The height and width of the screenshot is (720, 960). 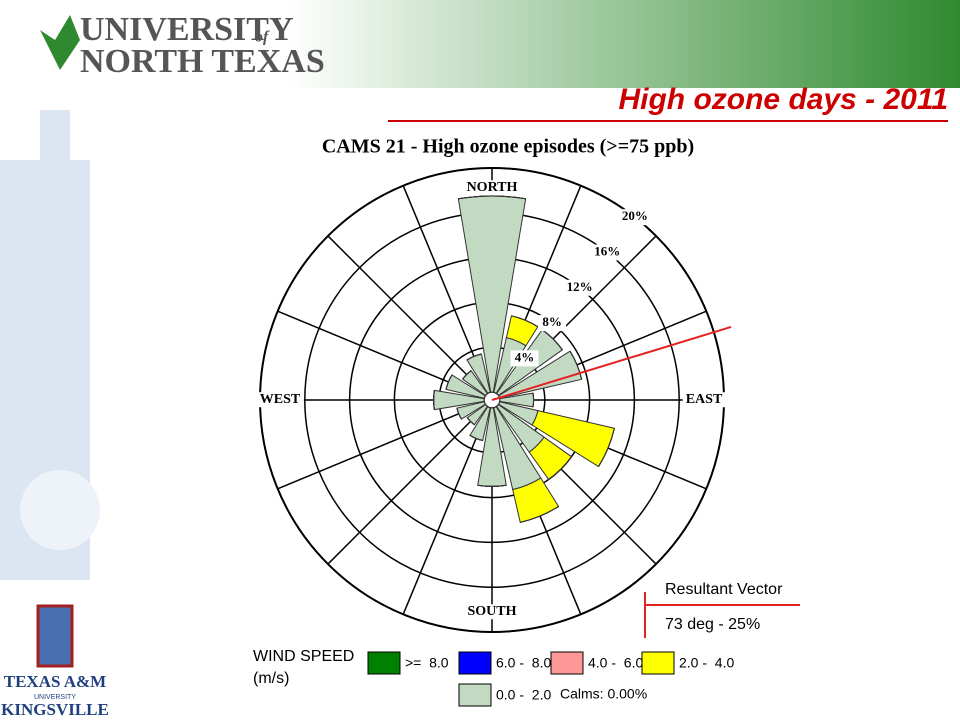 I want to click on ring-label: 20%, so click(x=635, y=215).